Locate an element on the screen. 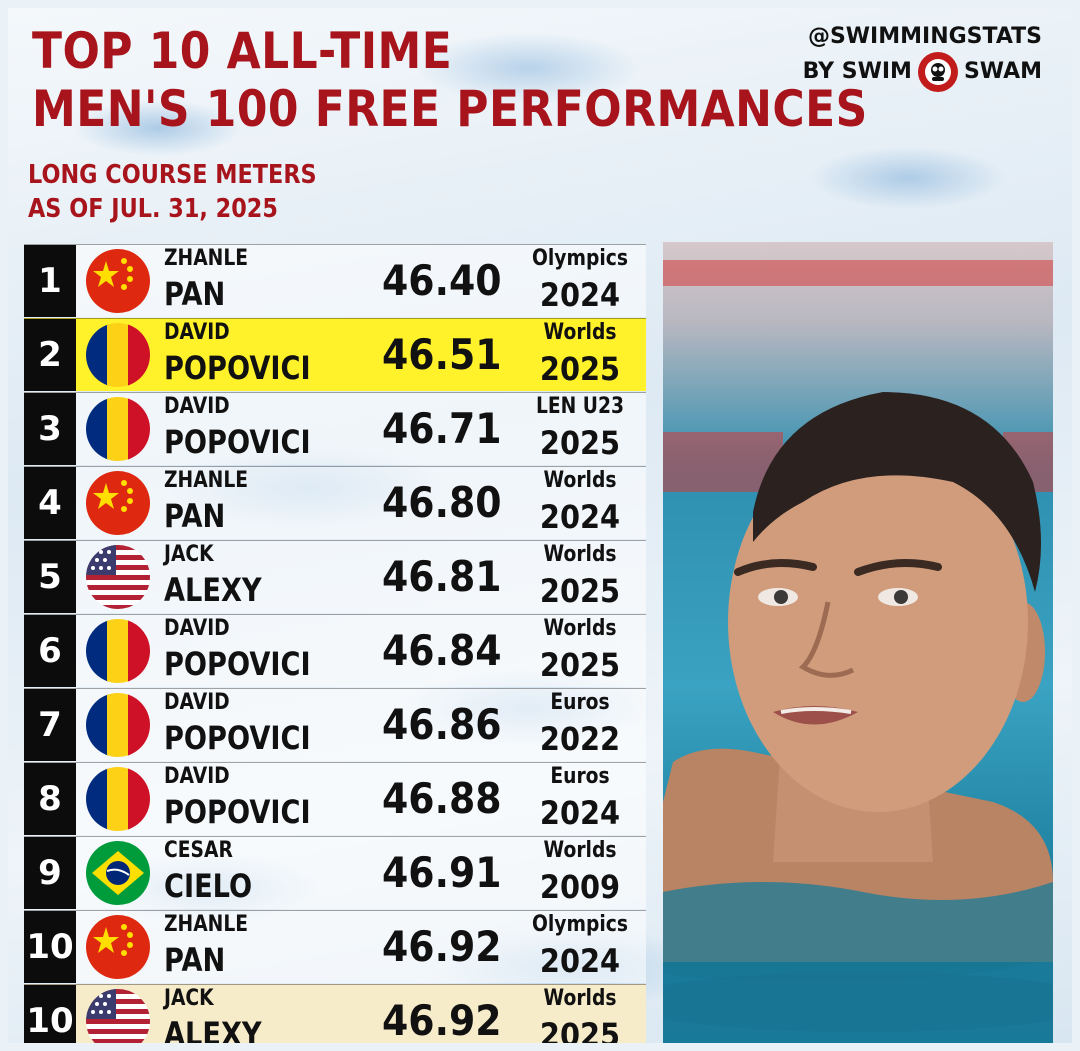 This screenshot has width=1080, height=1051. rank-number: 8 is located at coordinates (50, 799).